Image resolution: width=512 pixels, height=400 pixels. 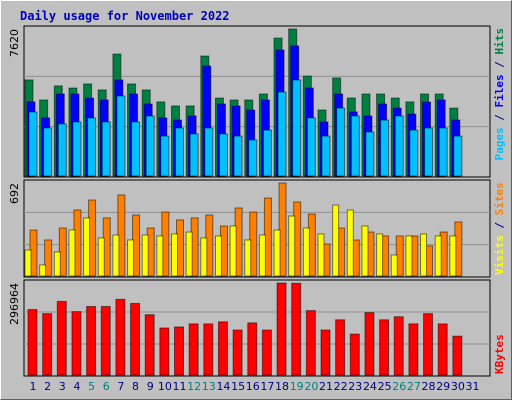 I want to click on x-tick-label: 29, so click(x=443, y=386).